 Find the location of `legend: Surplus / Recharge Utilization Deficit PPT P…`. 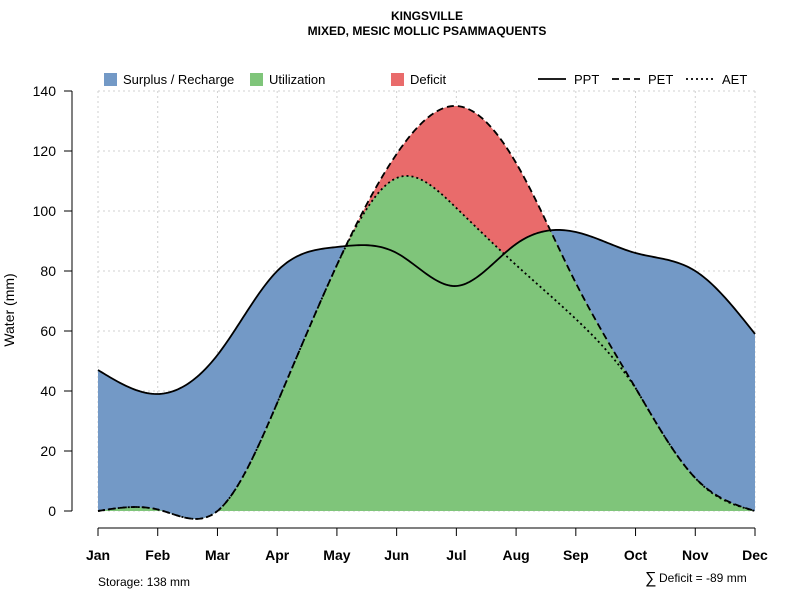

legend: Surplus / Recharge Utilization Deficit PPT P… is located at coordinates (425, 79).